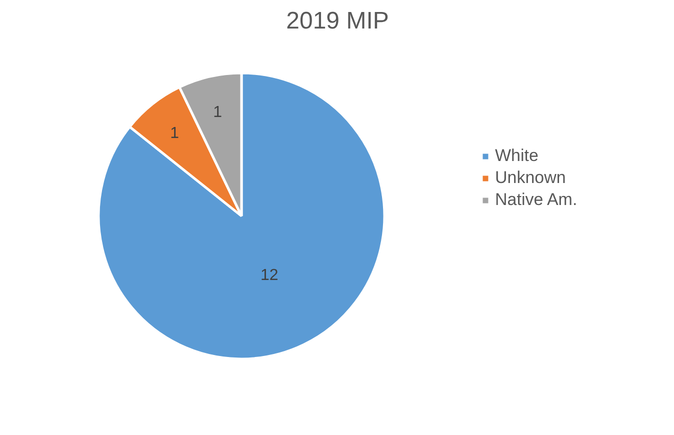  I want to click on legend-label: Unknown, so click(530, 178).